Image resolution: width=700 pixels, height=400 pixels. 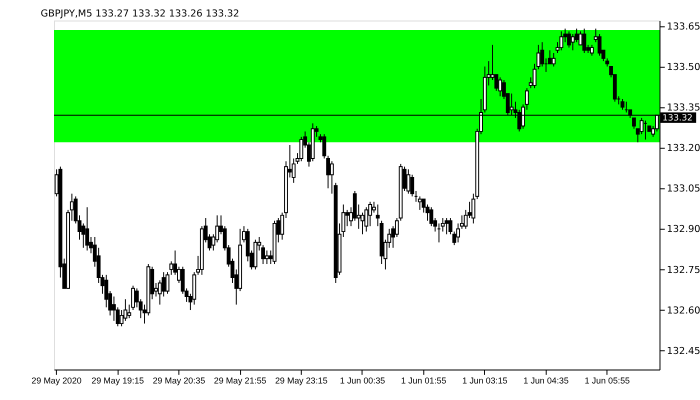 I want to click on y-tick-label: 133.20, so click(x=683, y=148).